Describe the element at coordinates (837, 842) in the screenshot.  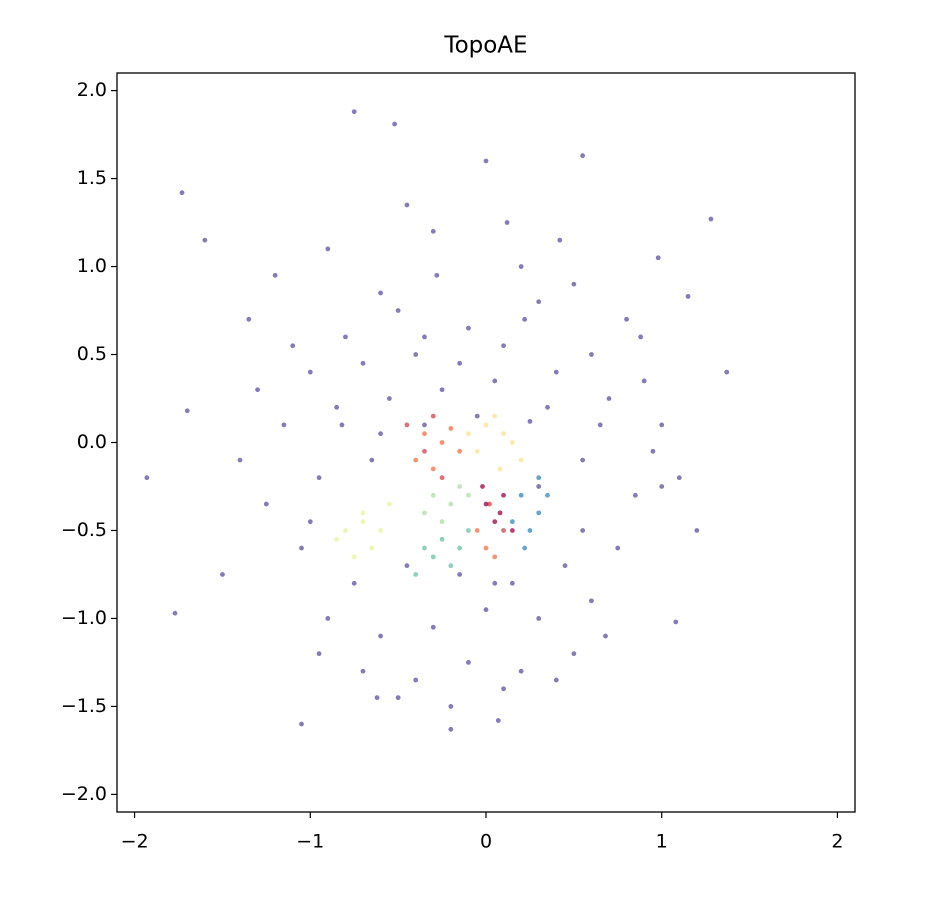
I see `x-tick-label: 2` at that location.